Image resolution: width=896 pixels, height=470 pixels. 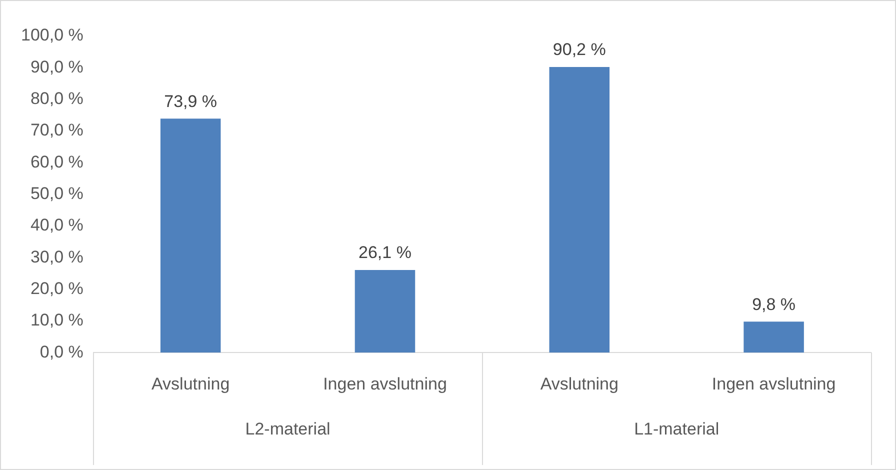 I want to click on y-tick-label: 30,0 %, so click(x=57, y=256).